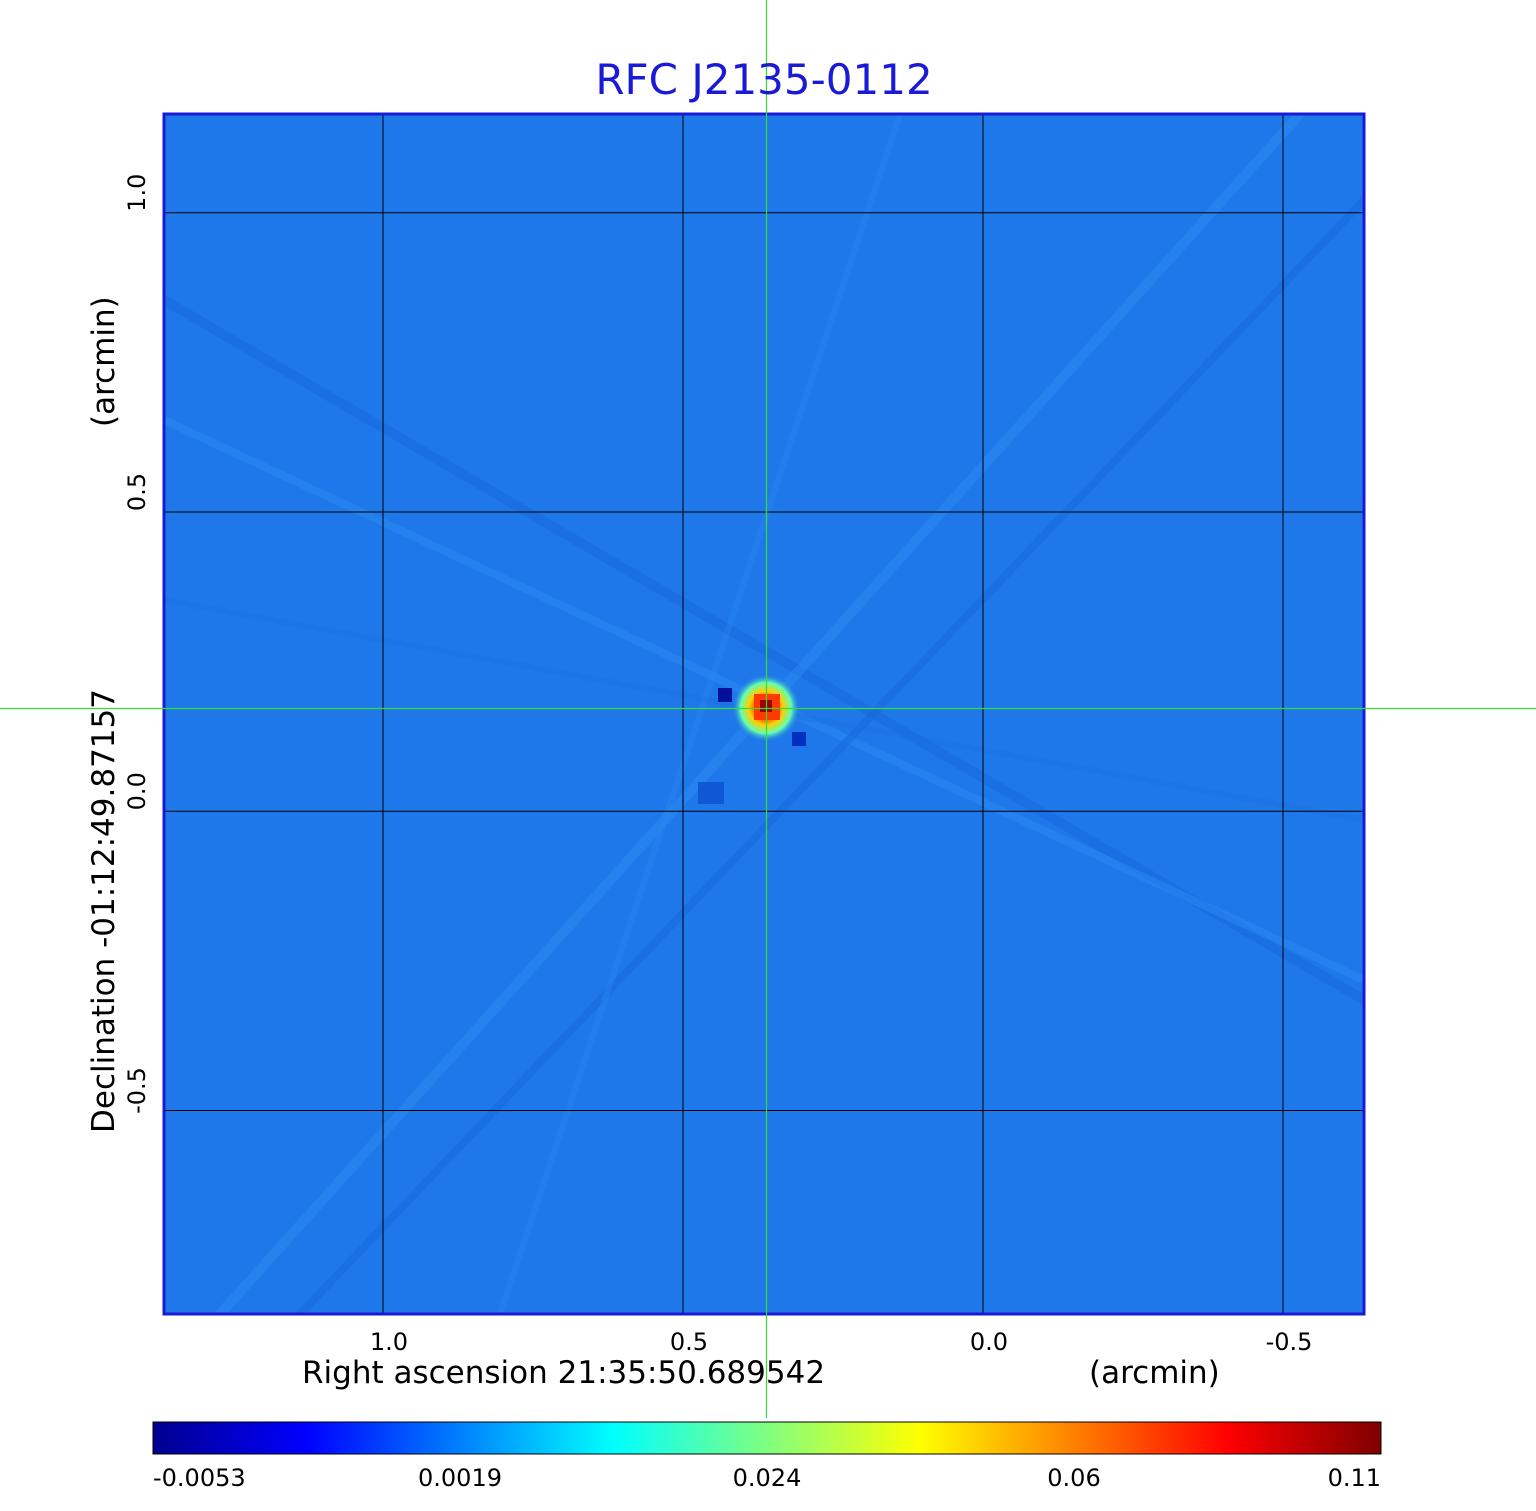 Image resolution: width=1536 pixels, height=1511 pixels. I want to click on colorbar-tick-label: 0.0019, so click(460, 1478).